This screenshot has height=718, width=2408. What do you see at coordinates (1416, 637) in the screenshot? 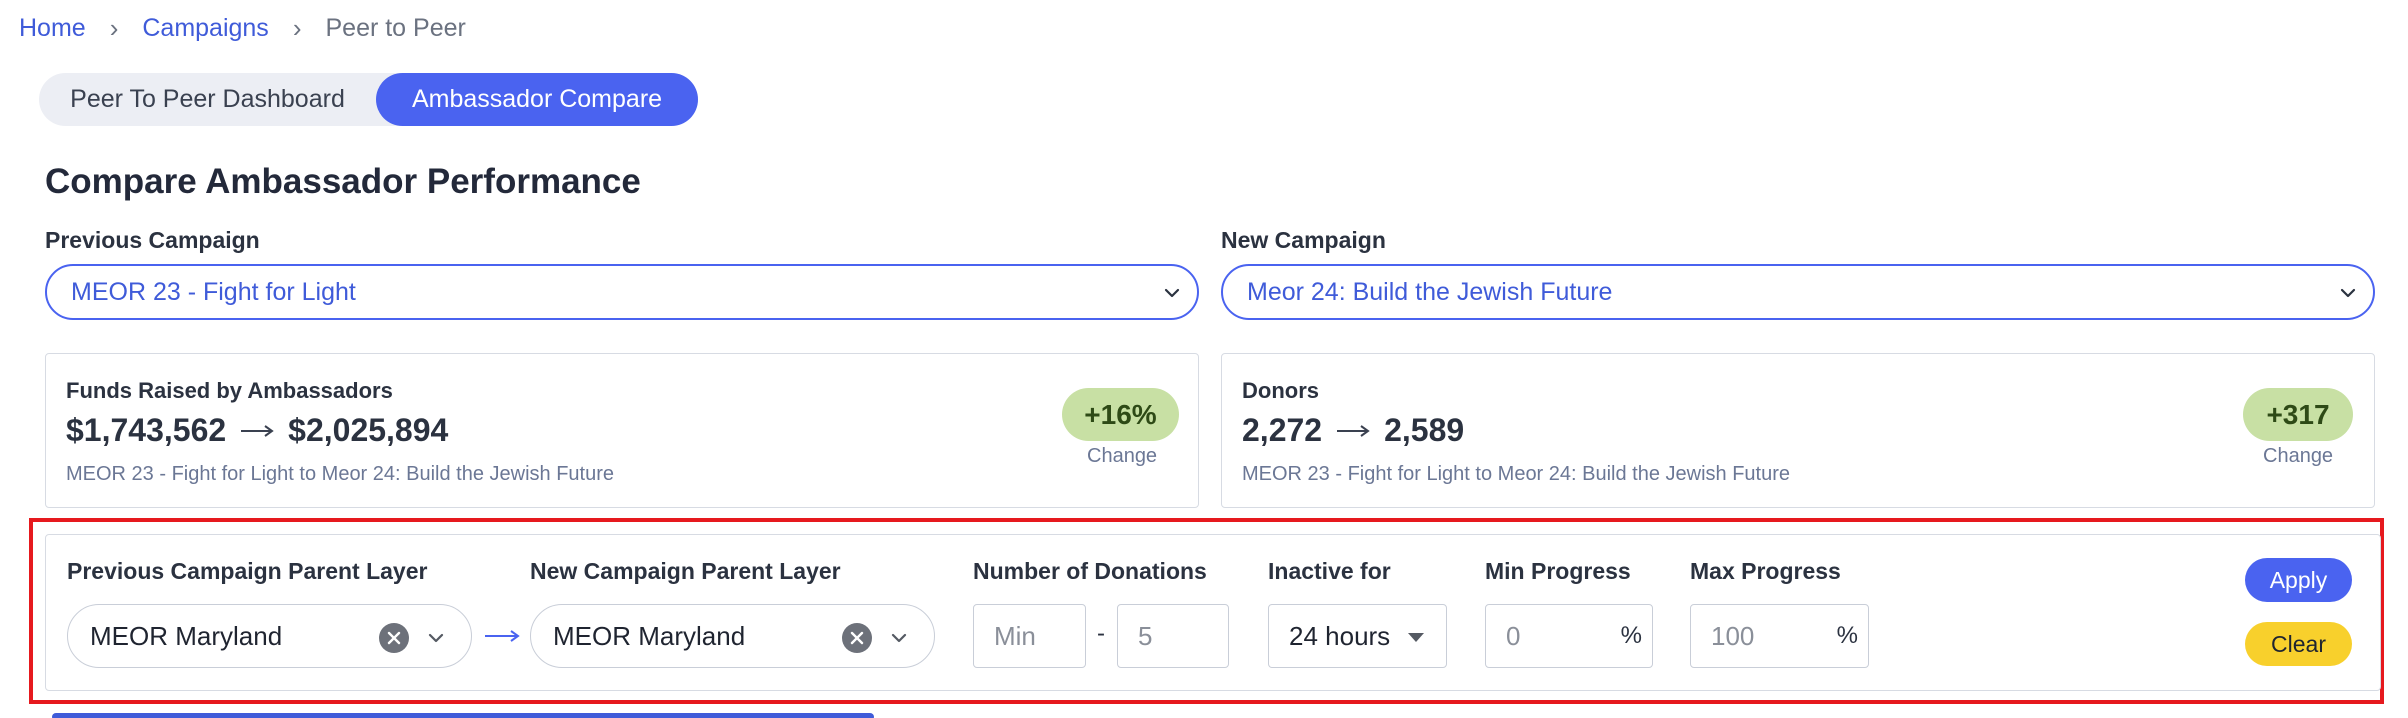
I see `caret-down-icon` at bounding box center [1416, 637].